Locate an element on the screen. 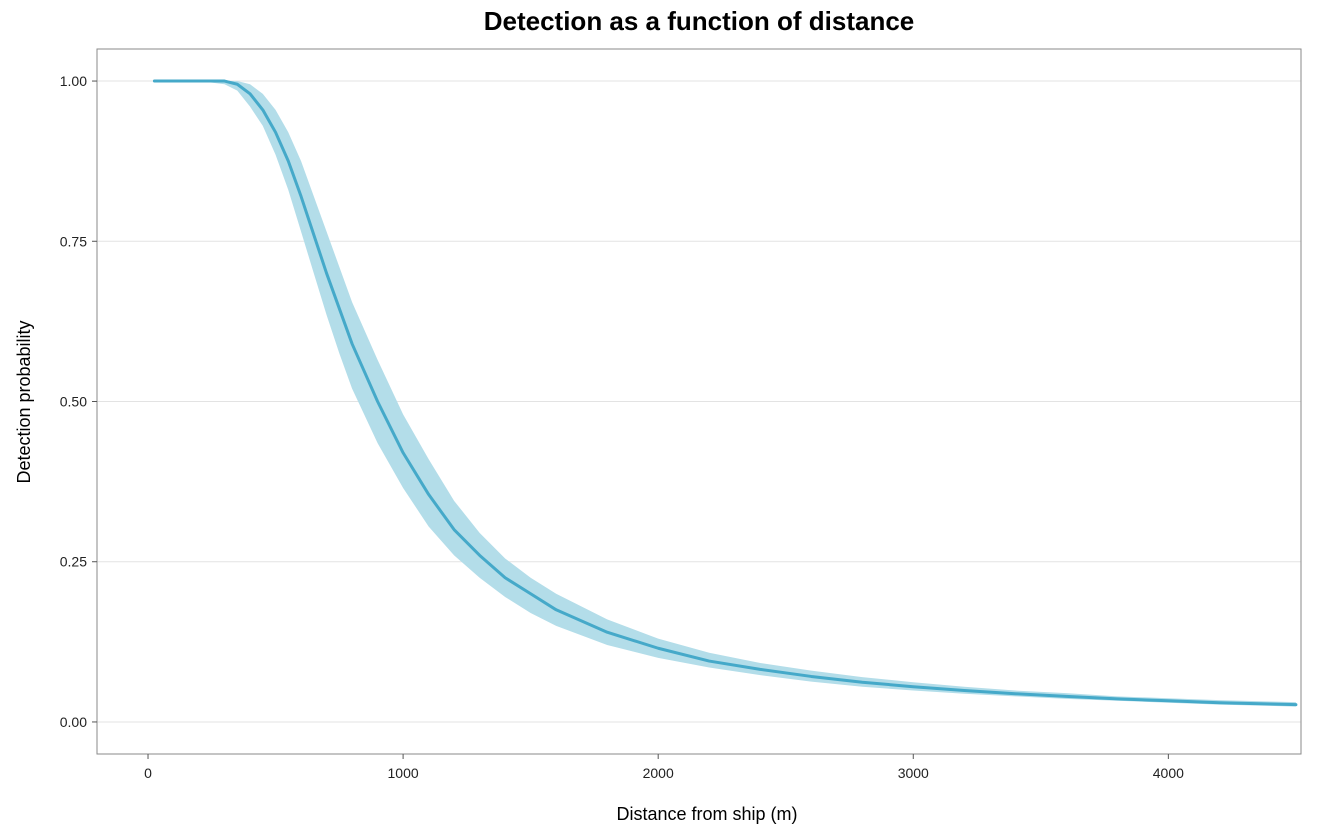 This screenshot has width=1321, height=834. y-tick-label: 0.75 is located at coordinates (73, 241).